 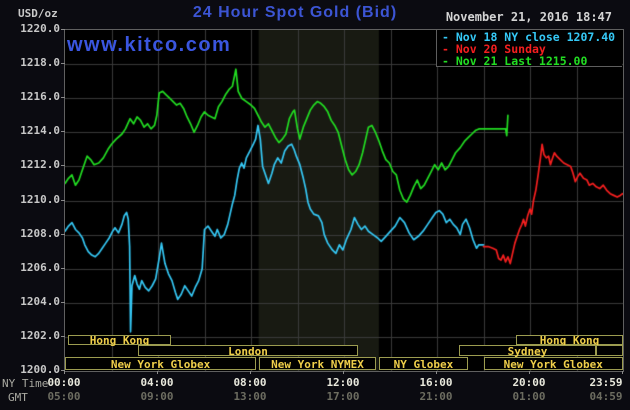 What do you see at coordinates (250, 382) in the screenshot?
I see `x-tick-label-ny: 08:00` at bounding box center [250, 382].